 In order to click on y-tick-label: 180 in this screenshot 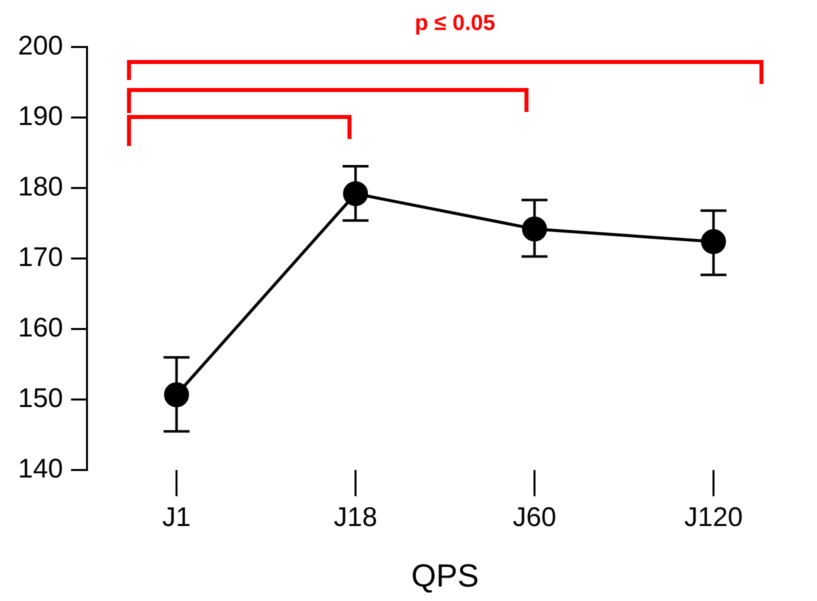, I will do `click(41, 187)`.